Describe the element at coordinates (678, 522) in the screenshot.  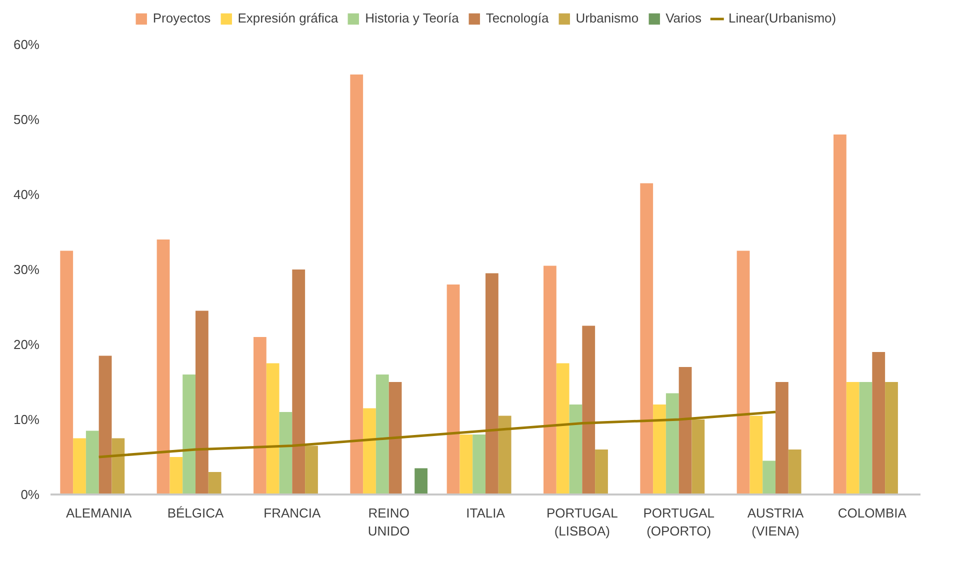
I see `x-tick-label: PORTUGAL (OPORTO)` at that location.